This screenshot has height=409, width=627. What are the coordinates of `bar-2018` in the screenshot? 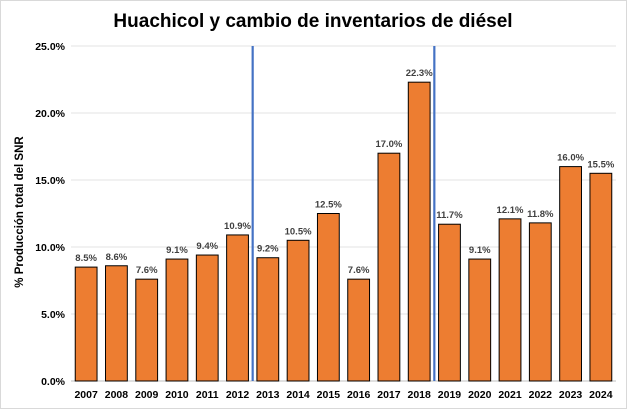 It's located at (419, 231).